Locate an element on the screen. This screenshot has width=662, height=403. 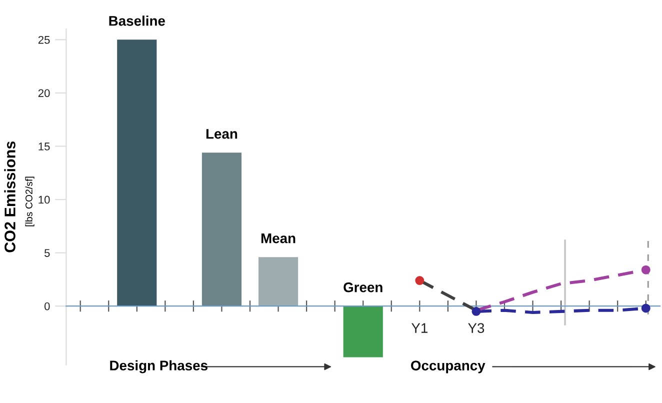
y-tick-label: 25 is located at coordinates (44, 40).